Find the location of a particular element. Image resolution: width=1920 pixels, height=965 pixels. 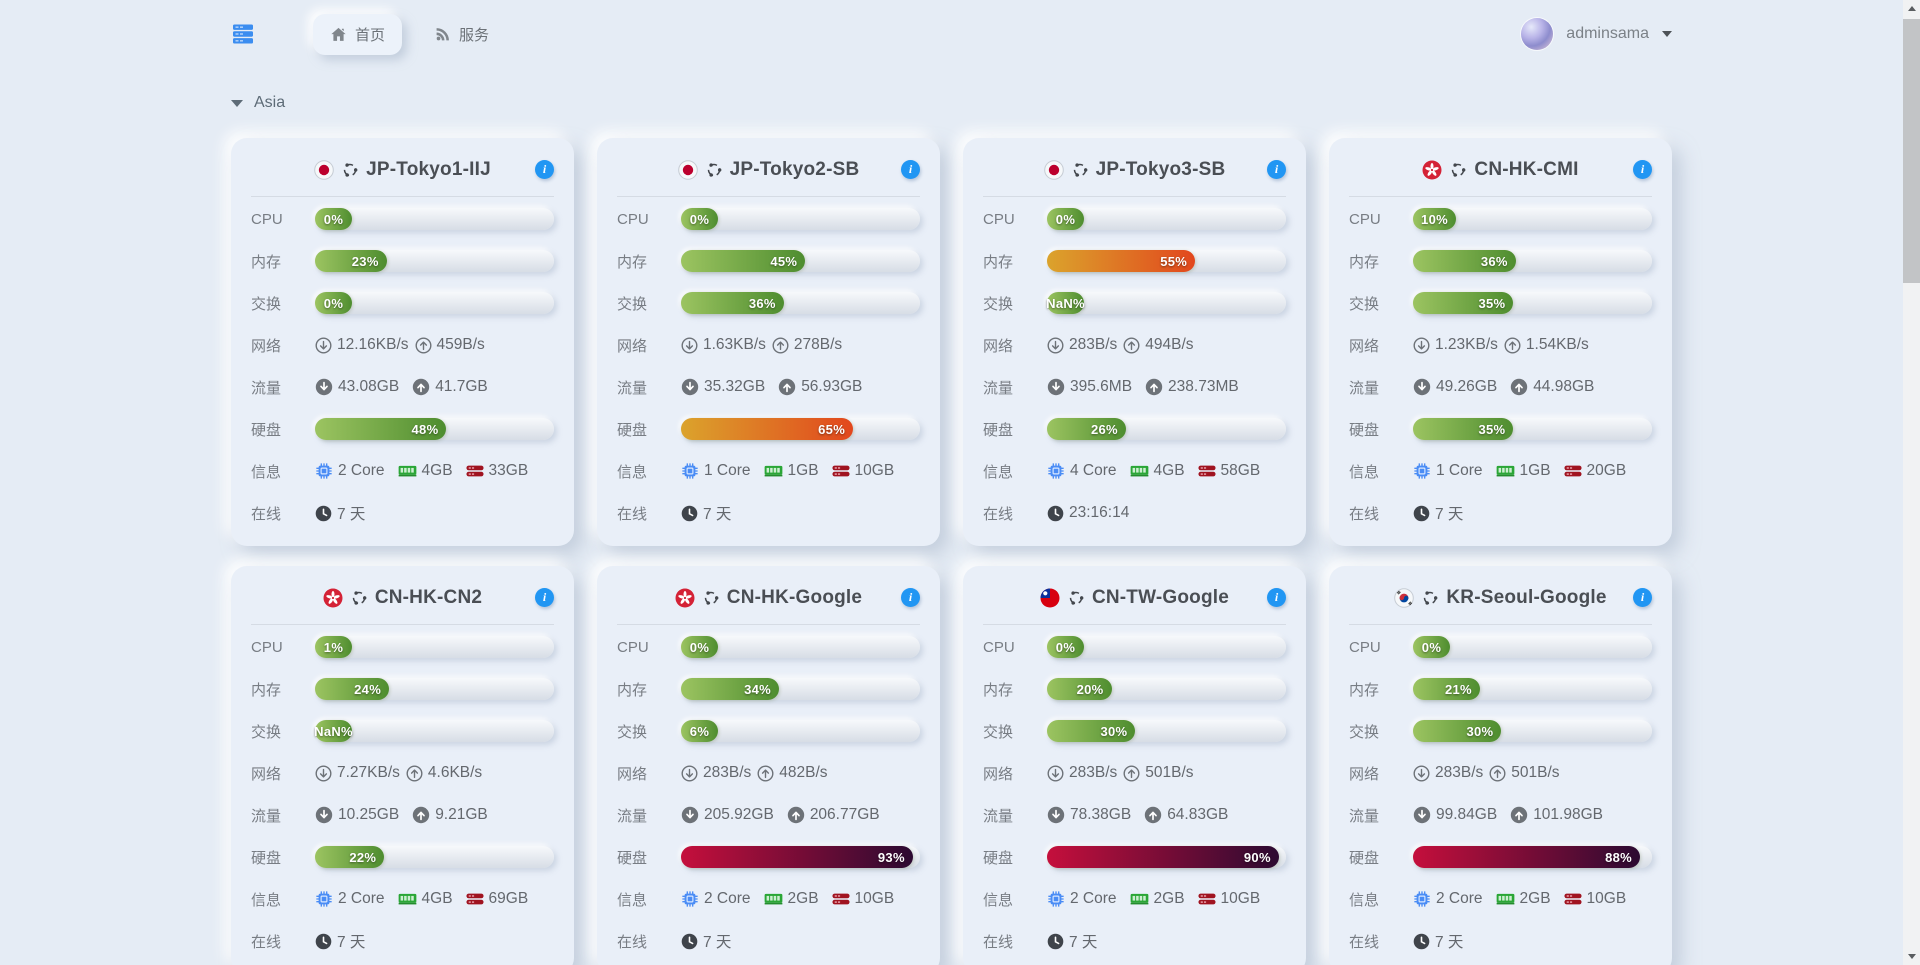

traffic-up-value: 9.21GB is located at coordinates (461, 814).